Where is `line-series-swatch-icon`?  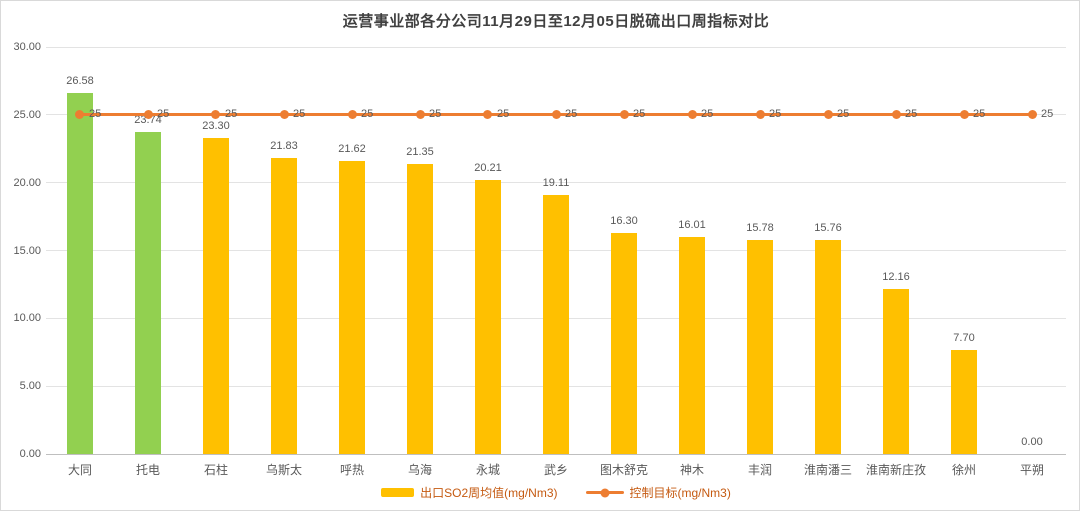 line-series-swatch-icon is located at coordinates (604, 492).